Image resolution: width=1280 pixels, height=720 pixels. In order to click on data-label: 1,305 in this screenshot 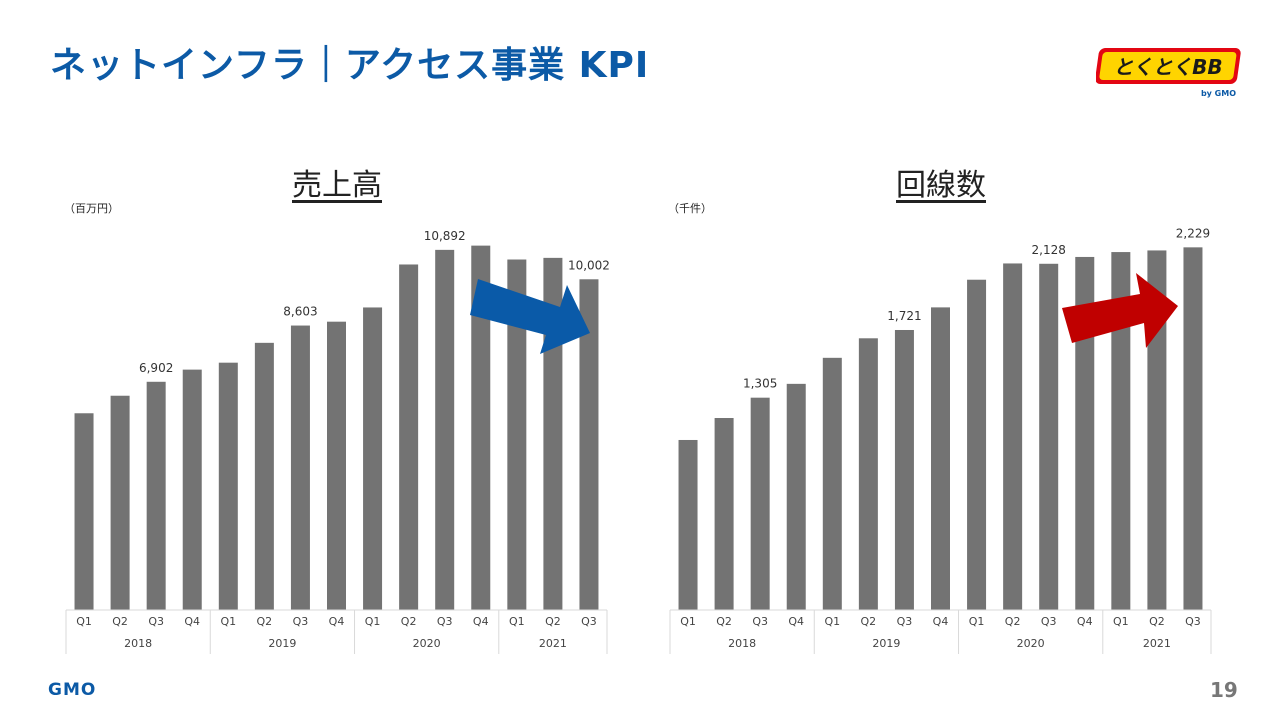, I will do `click(760, 384)`.